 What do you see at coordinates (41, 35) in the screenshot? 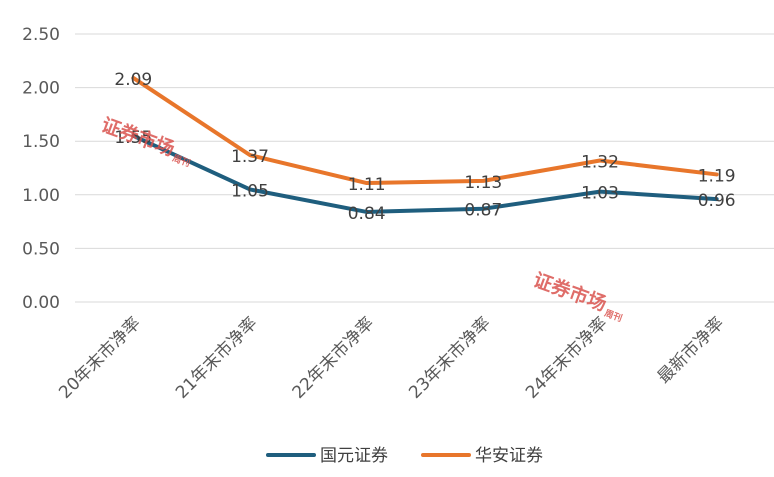
I see `y-tick-label: 2.50` at bounding box center [41, 35].